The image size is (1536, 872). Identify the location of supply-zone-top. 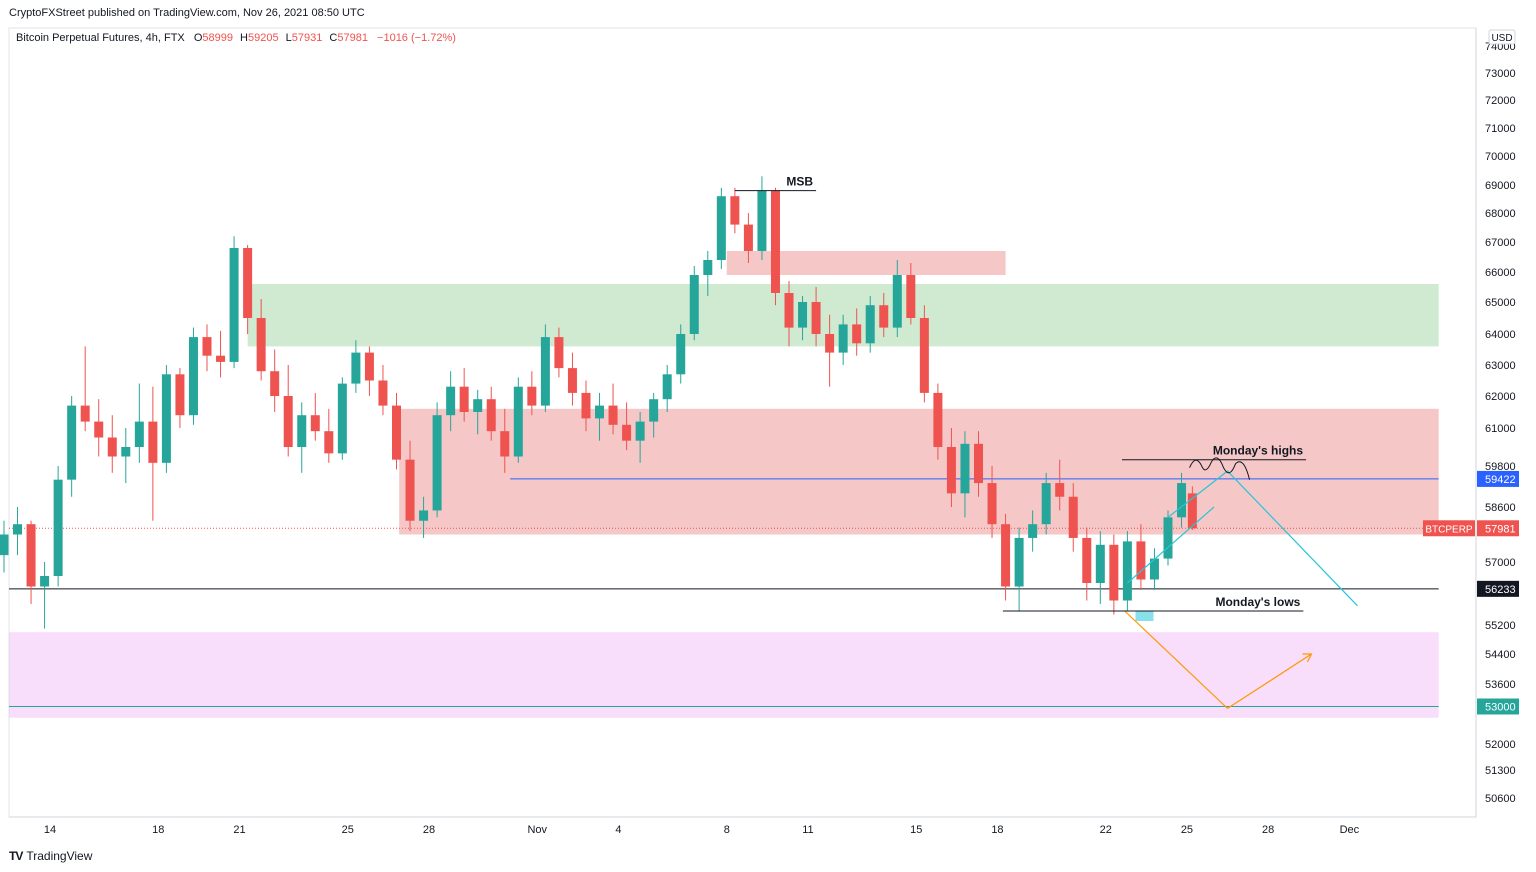
(866, 263).